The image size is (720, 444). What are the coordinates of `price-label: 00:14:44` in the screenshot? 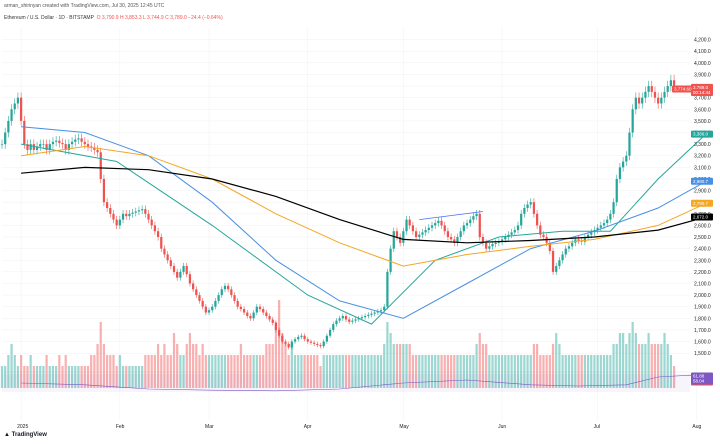 It's located at (702, 92).